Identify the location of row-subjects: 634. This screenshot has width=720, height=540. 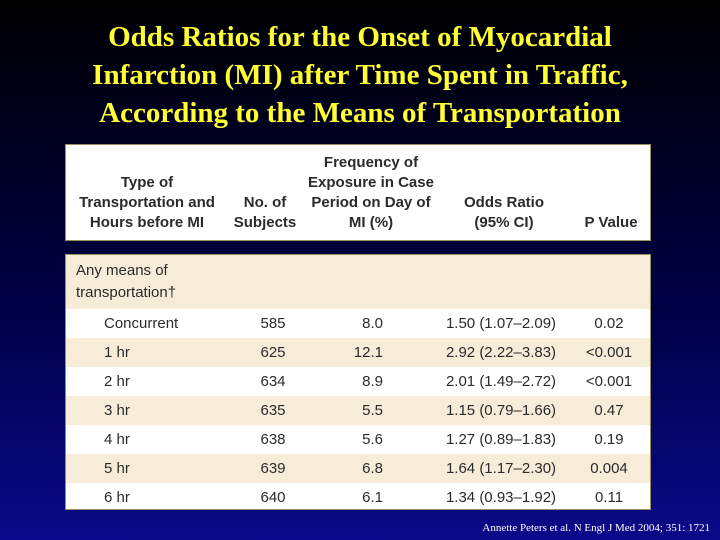
(273, 381).